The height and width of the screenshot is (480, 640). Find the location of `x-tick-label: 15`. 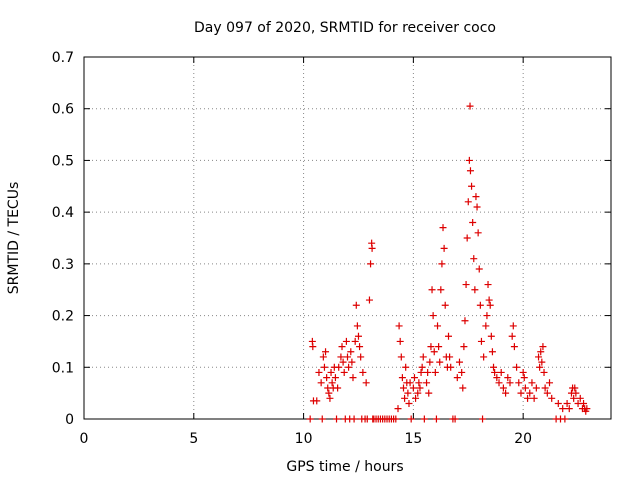

x-tick-label: 15 is located at coordinates (413, 439).